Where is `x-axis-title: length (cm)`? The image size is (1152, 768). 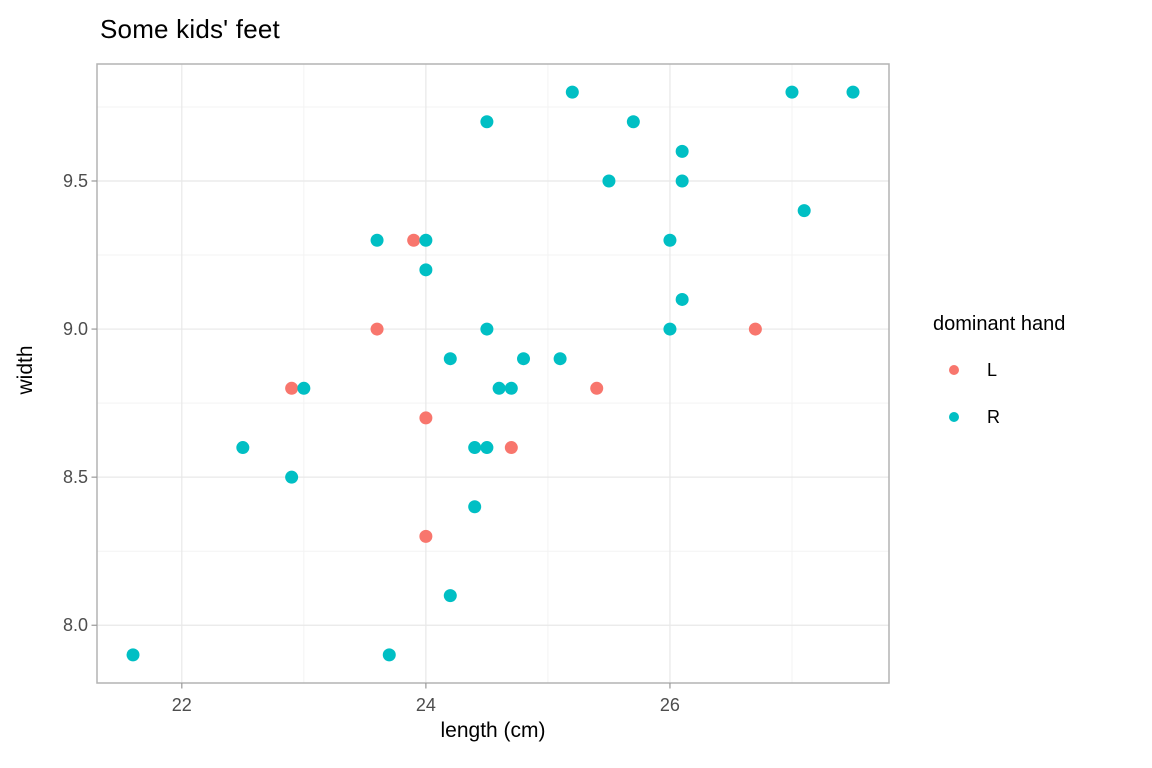 x-axis-title: length (cm) is located at coordinates (493, 730).